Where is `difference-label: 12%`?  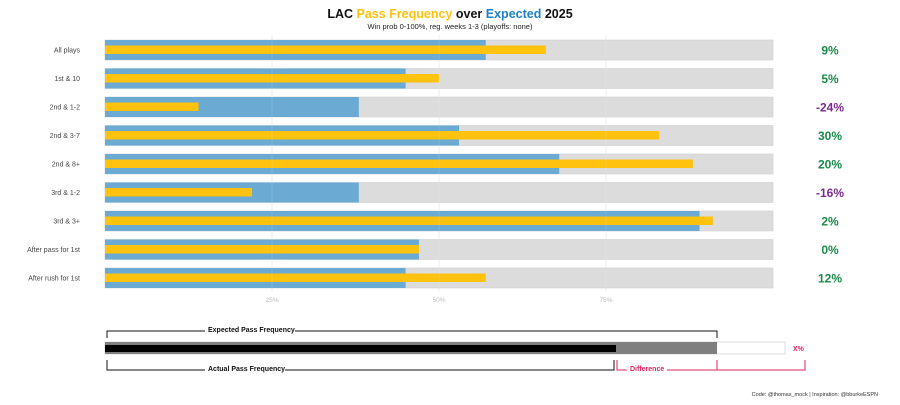 difference-label: 12% is located at coordinates (830, 279).